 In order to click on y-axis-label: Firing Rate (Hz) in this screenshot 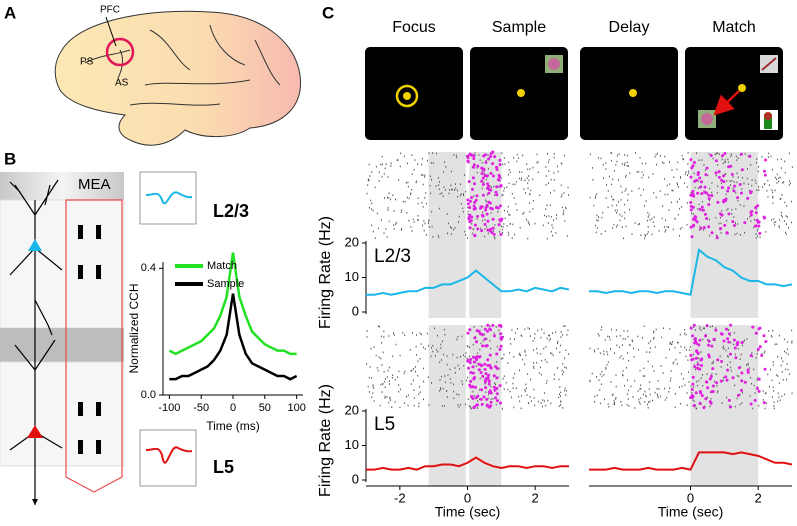, I will do `click(325, 440)`.